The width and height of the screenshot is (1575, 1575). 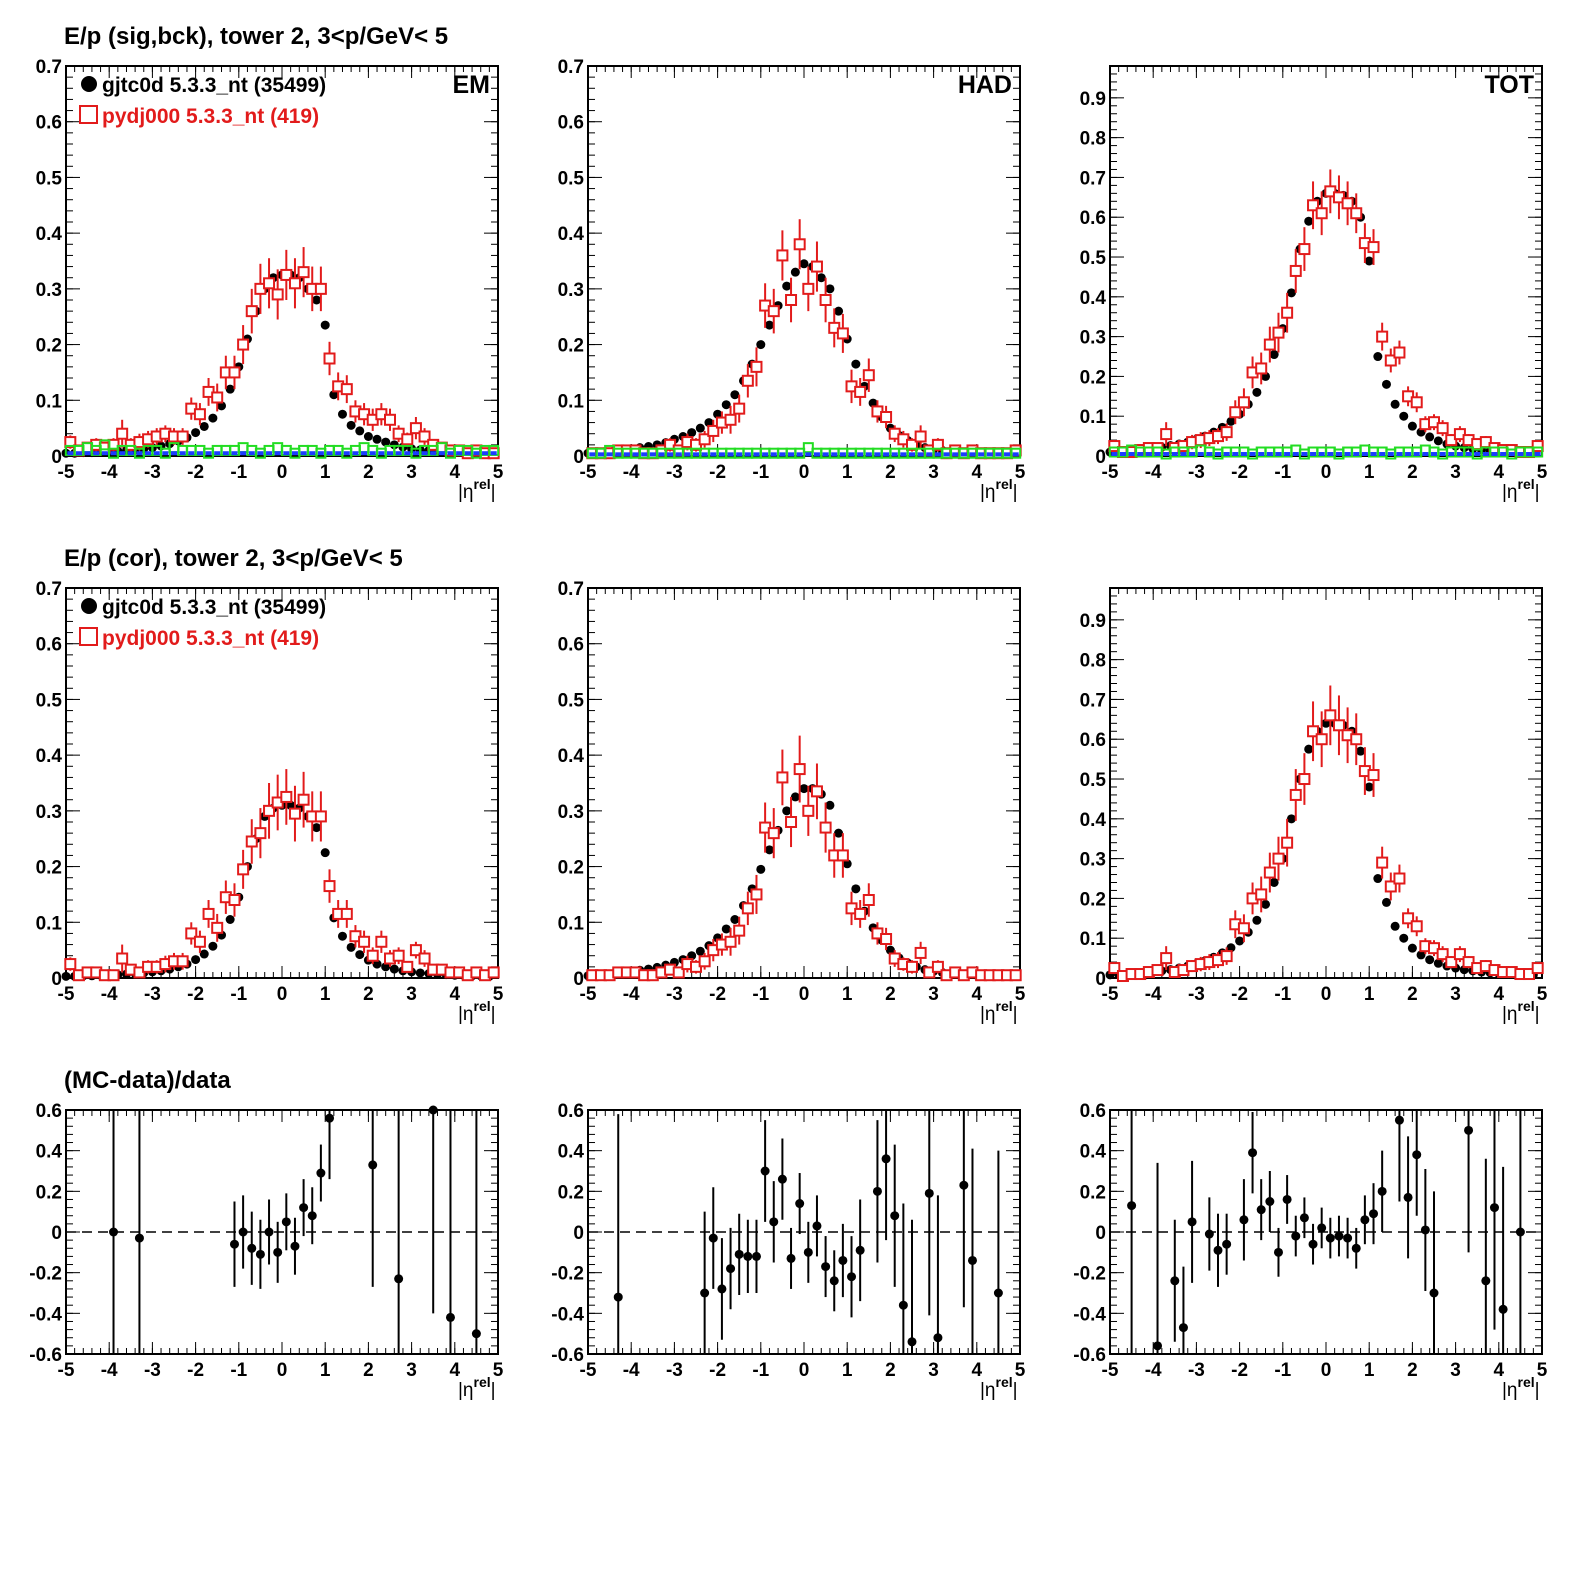 What do you see at coordinates (1093, 139) in the screenshot?
I see `y-tick-label: 0.8` at bounding box center [1093, 139].